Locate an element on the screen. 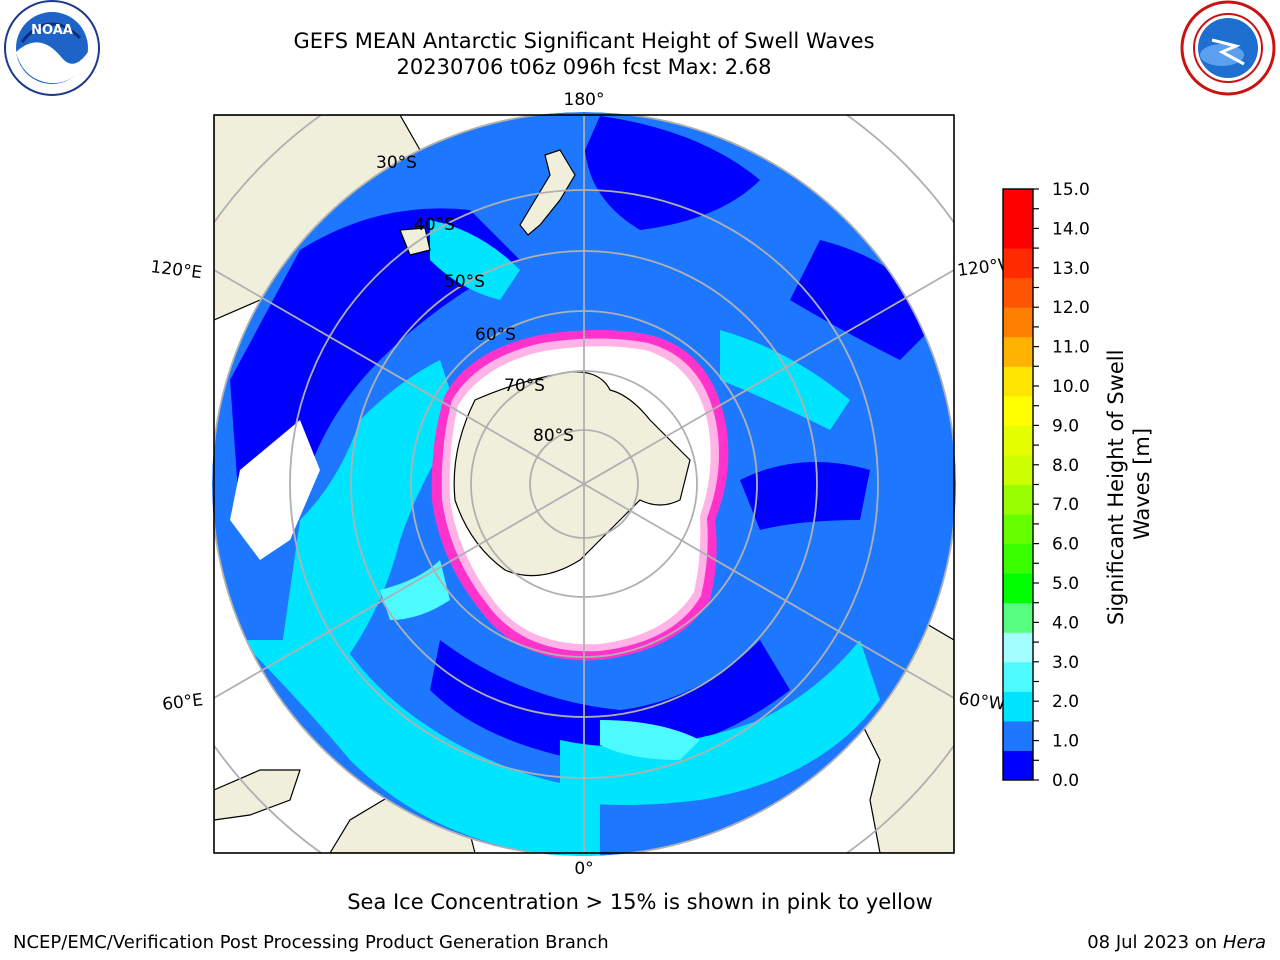 This screenshot has height=960, width=1280. lat-label-30s: 30°S is located at coordinates (396, 163).